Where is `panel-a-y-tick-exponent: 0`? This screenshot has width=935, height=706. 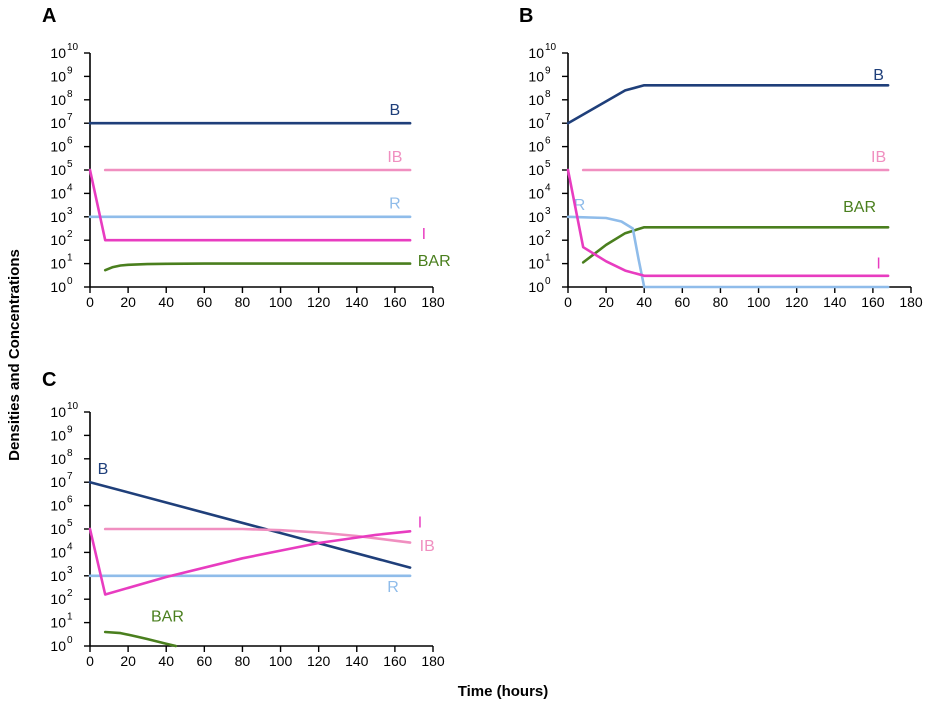
panel-a-y-tick-exponent: 0 is located at coordinates (70, 281).